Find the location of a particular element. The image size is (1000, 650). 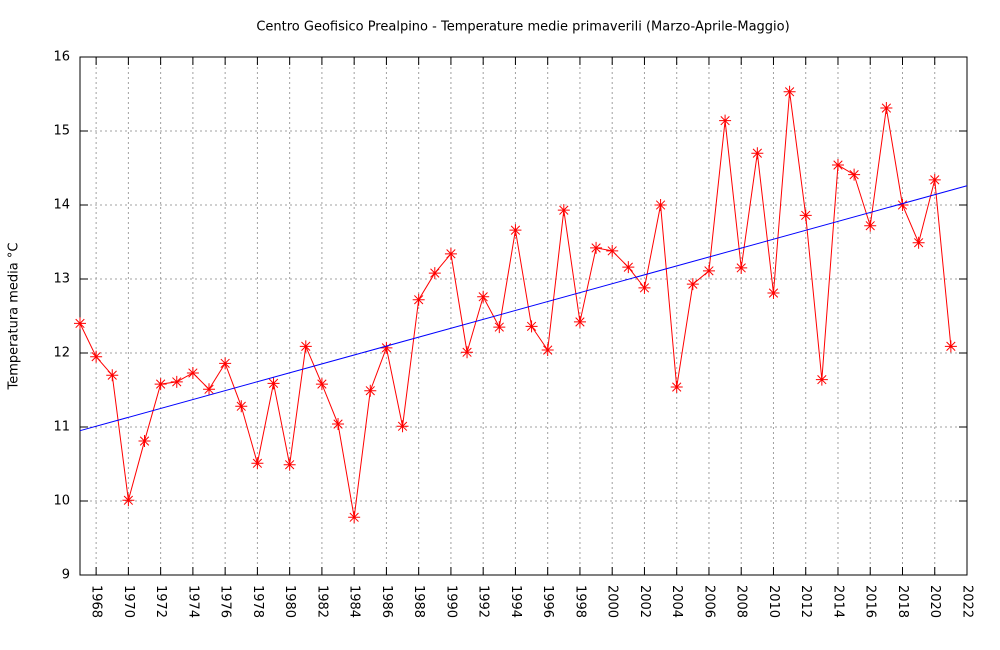

x-tick-label: 2022 is located at coordinates (967, 601).